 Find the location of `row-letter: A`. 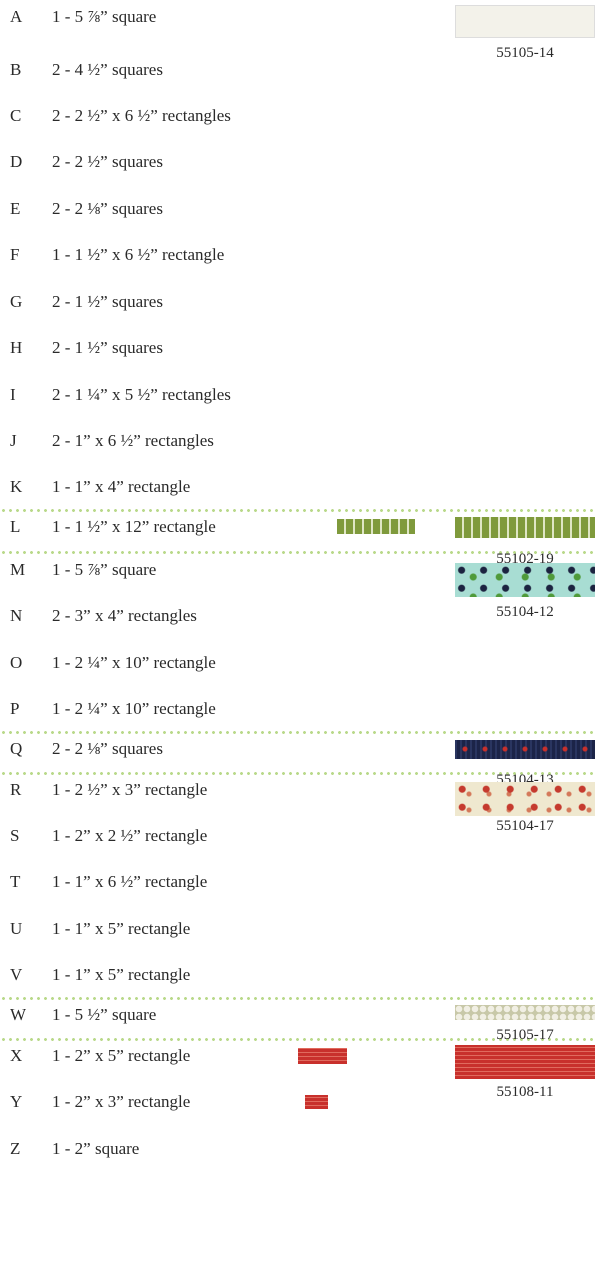

row-letter: A is located at coordinates (16, 16).